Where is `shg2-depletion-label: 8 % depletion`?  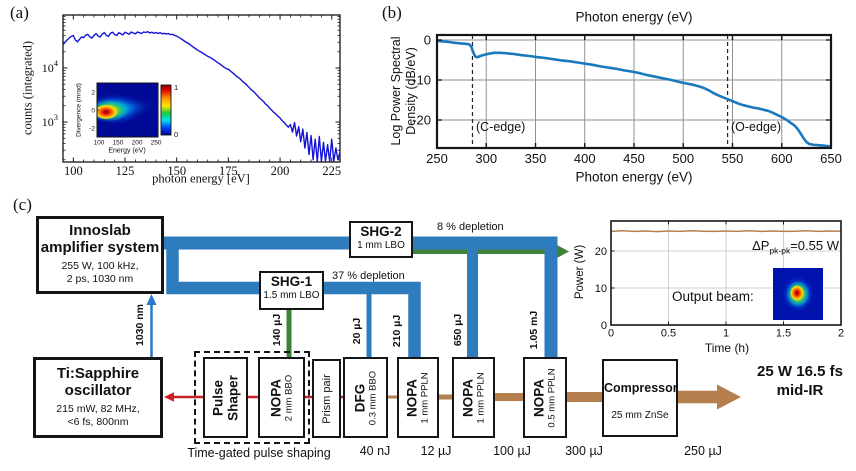
shg2-depletion-label: 8 % depletion is located at coordinates (470, 227).